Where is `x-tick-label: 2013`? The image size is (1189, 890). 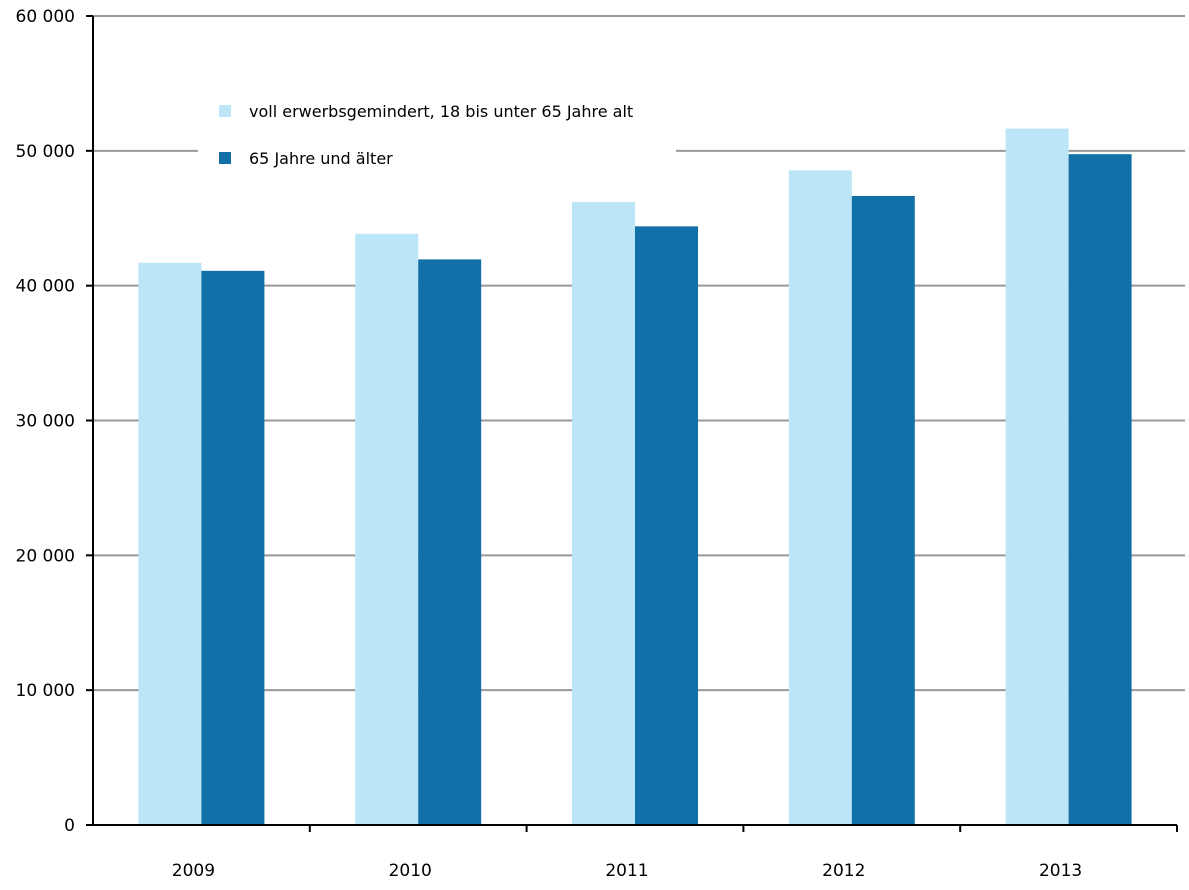
x-tick-label: 2013 is located at coordinates (1060, 871).